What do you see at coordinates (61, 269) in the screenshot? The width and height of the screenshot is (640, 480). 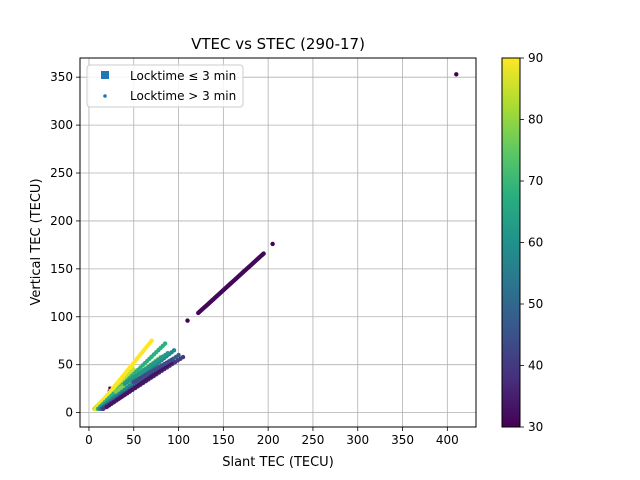 I see `y-tick-label: 150` at bounding box center [61, 269].